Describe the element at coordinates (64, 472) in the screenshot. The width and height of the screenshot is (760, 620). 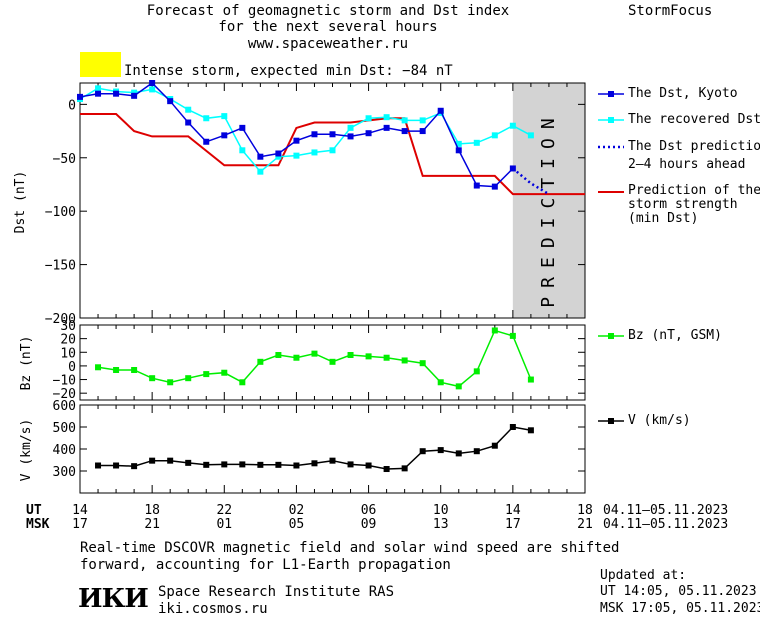
I see `y-tick-label: 300` at that location.